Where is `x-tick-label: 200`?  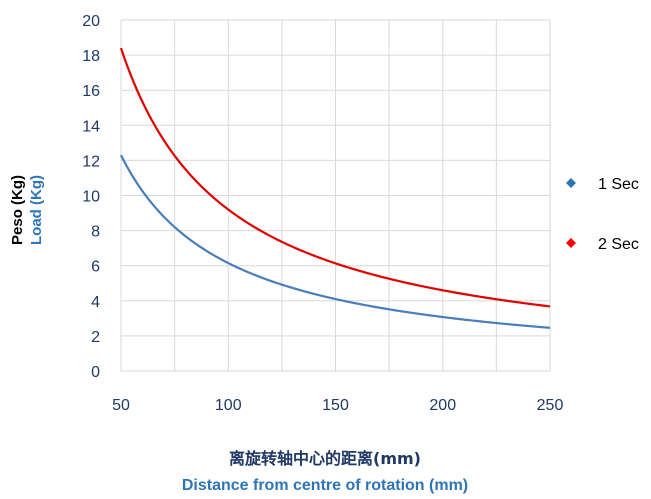 x-tick-label: 200 is located at coordinates (442, 405).